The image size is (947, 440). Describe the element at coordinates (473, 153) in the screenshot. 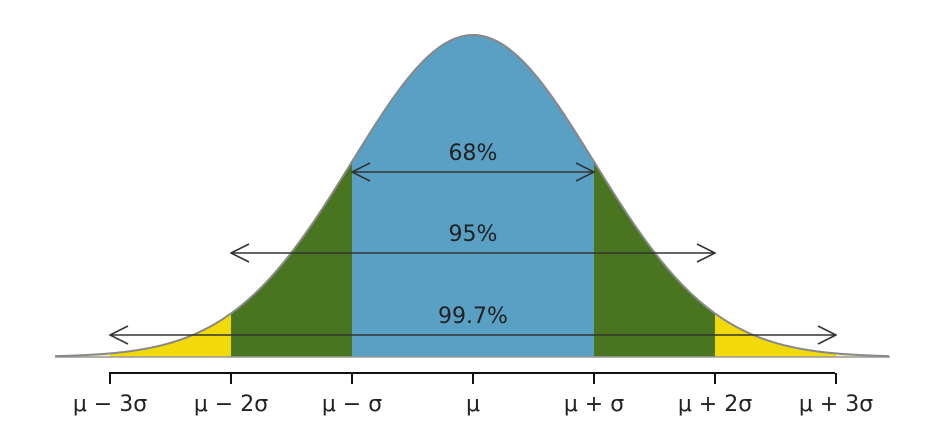

I see `range-label: 68%` at that location.